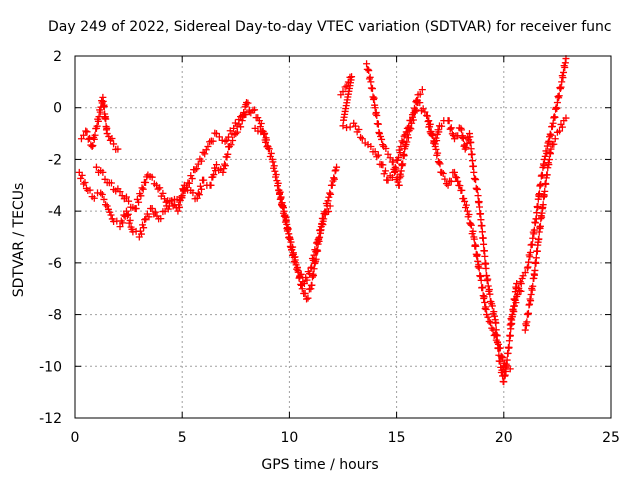  Describe the element at coordinates (50, 419) in the screenshot. I see `y-tick-label: -12` at that location.